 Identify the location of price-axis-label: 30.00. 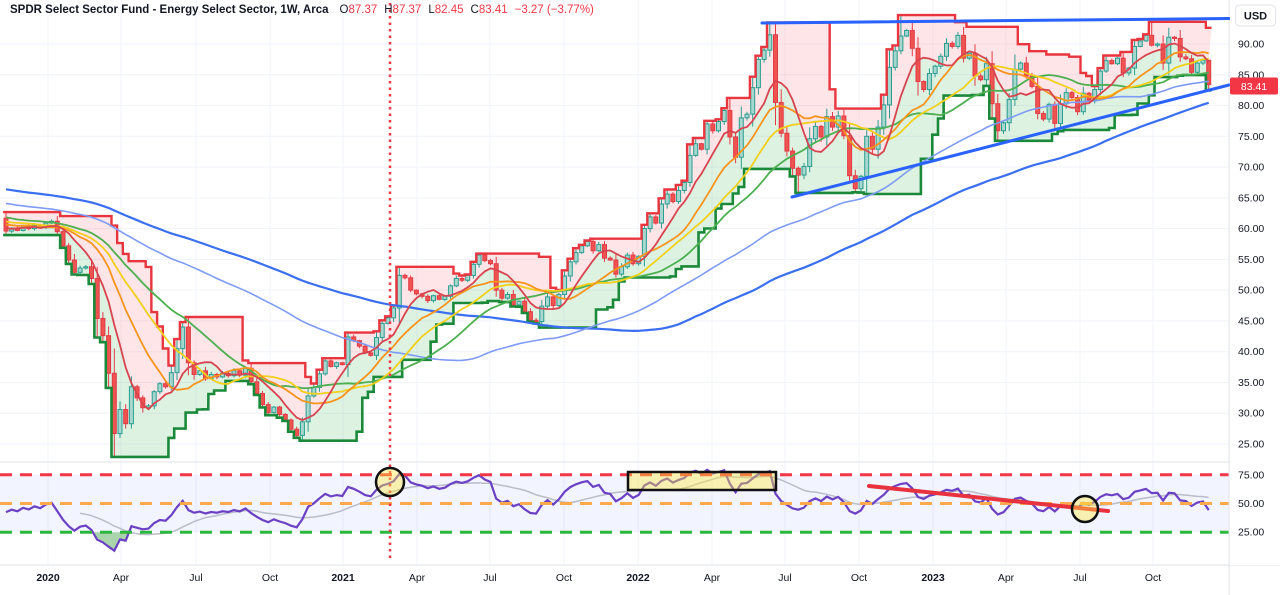
(1251, 414).